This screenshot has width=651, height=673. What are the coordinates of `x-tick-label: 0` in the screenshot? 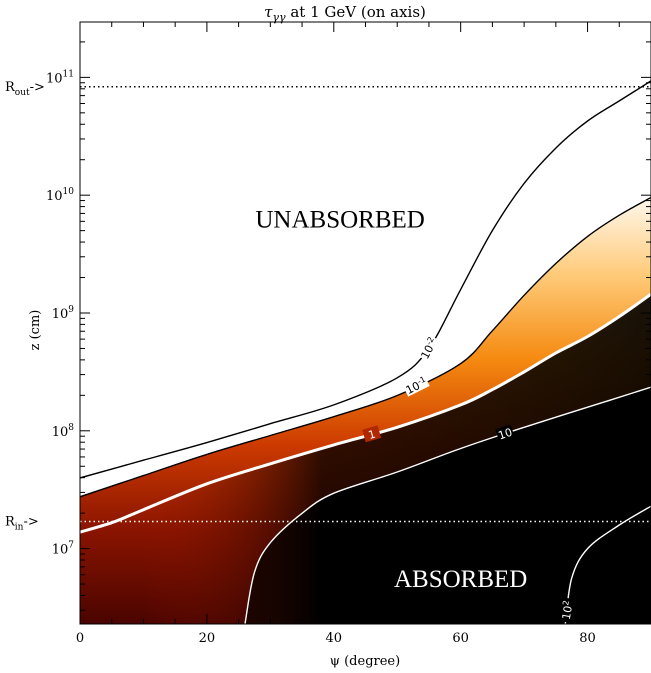 It's located at (80, 638).